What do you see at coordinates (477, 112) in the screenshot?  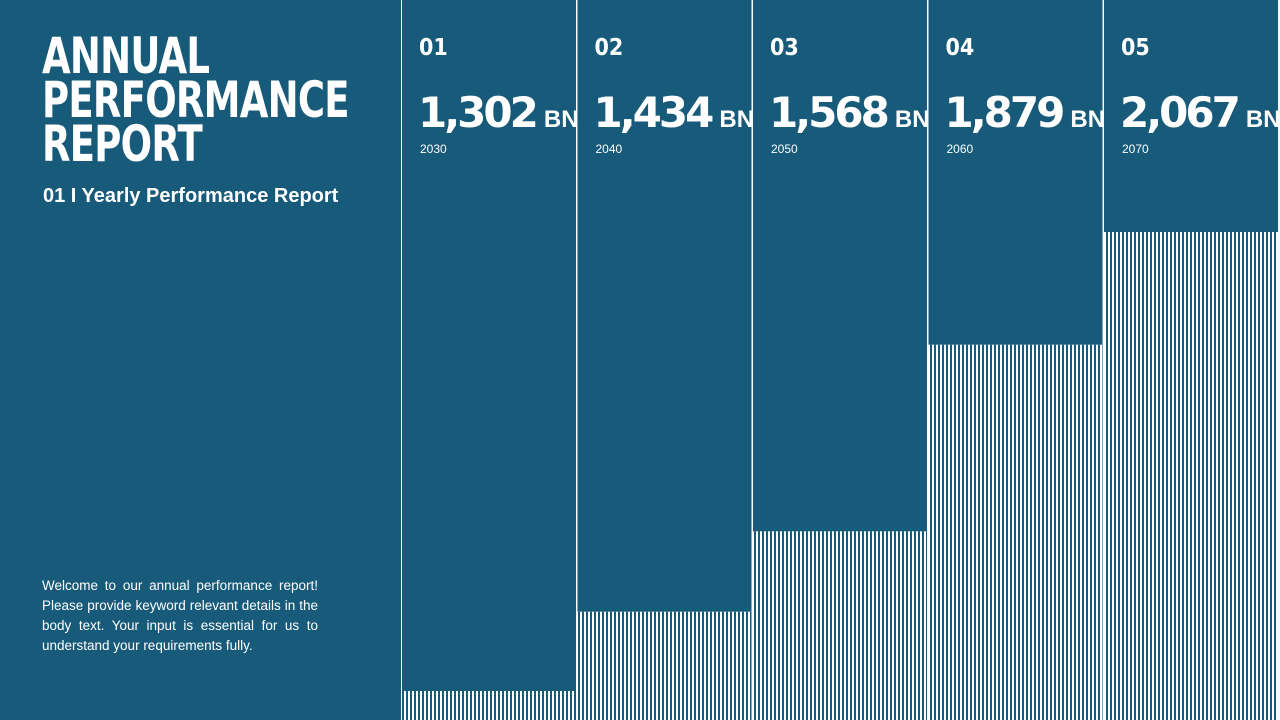 I see `bar-value-number: 1,302` at bounding box center [477, 112].